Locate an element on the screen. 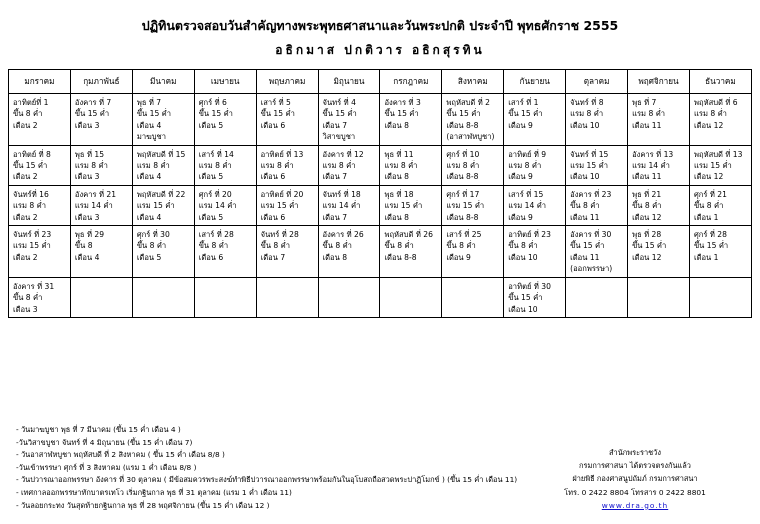  cell-month: เดือน 6 is located at coordinates (211, 257).